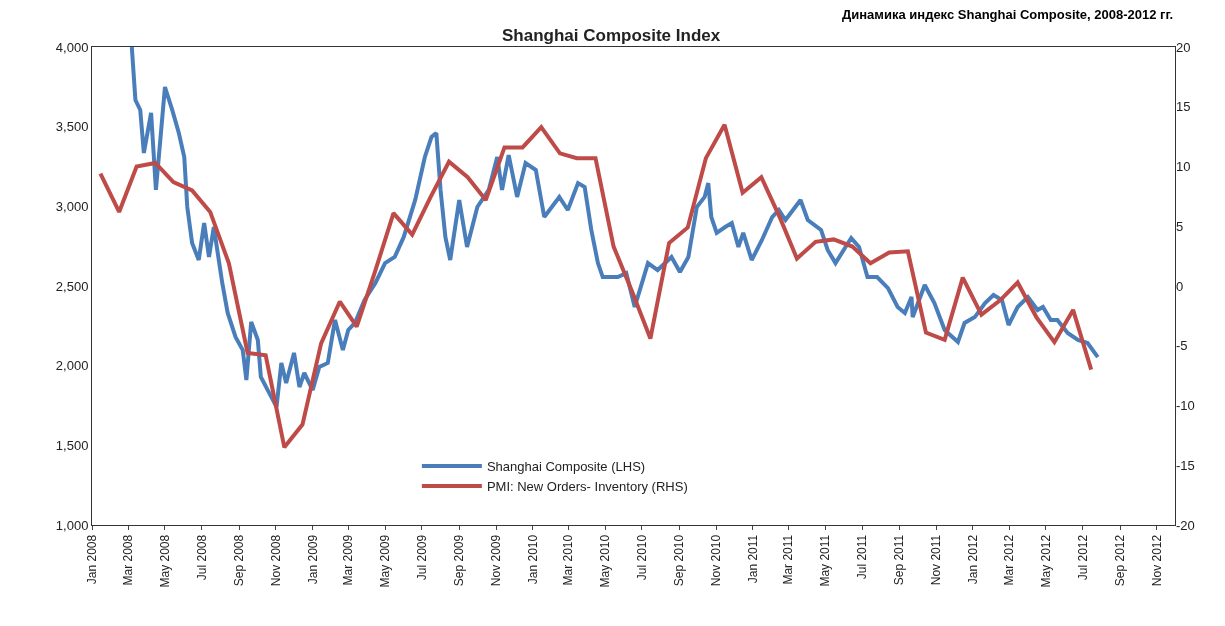 Image resolution: width=1225 pixels, height=626 pixels. Describe the element at coordinates (72, 286) in the screenshot. I see `y-tick-label: 2,500` at that location.